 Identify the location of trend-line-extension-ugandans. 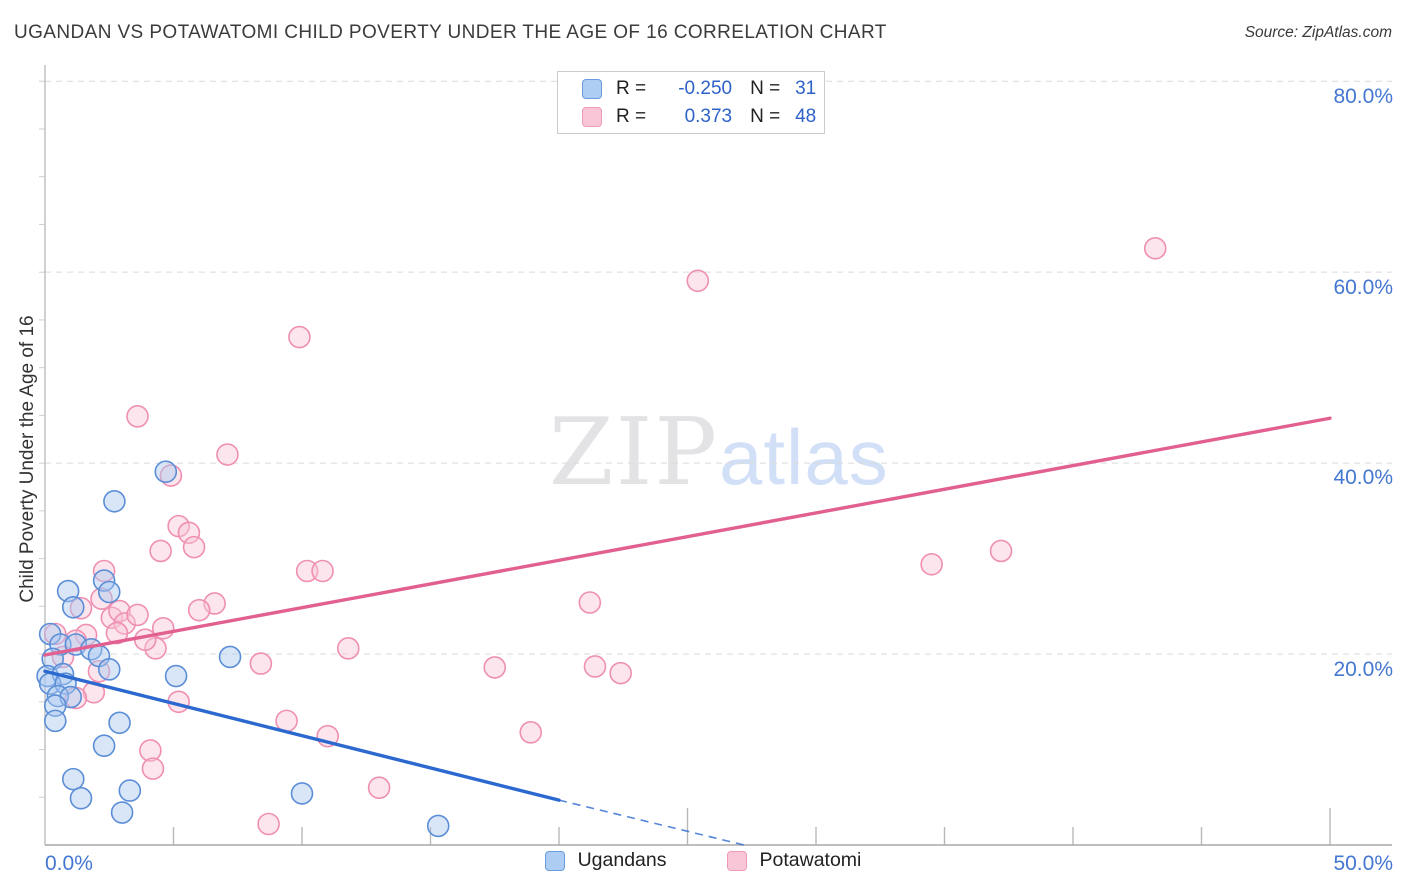
(651, 822).